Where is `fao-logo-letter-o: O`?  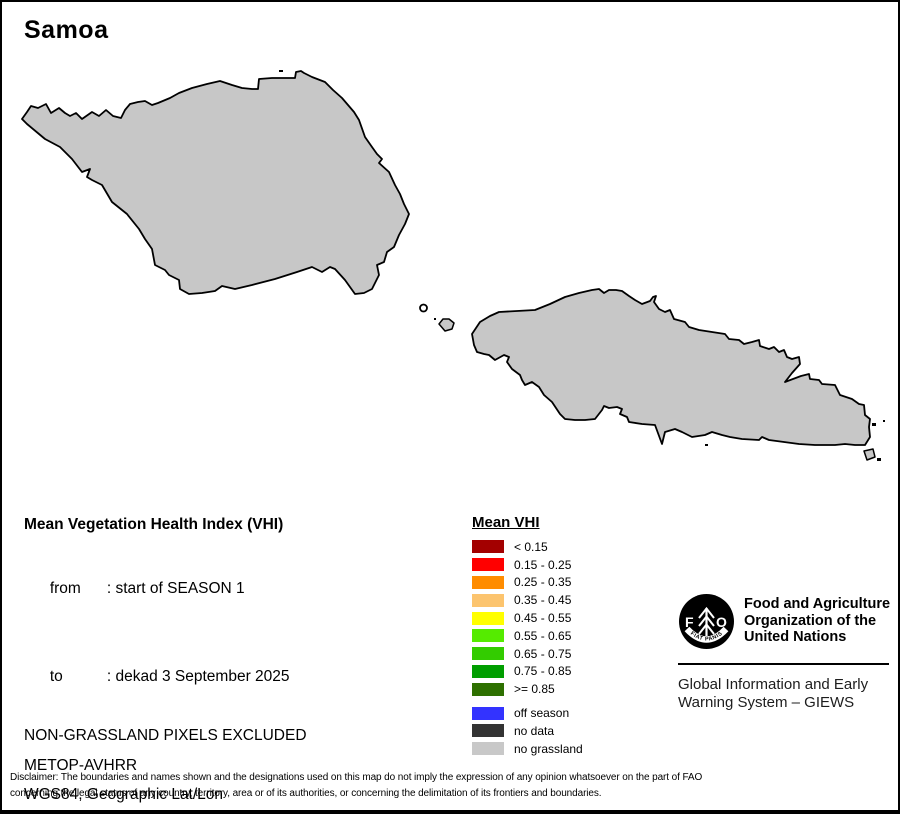
fao-logo-letter-o: O is located at coordinates (721, 622).